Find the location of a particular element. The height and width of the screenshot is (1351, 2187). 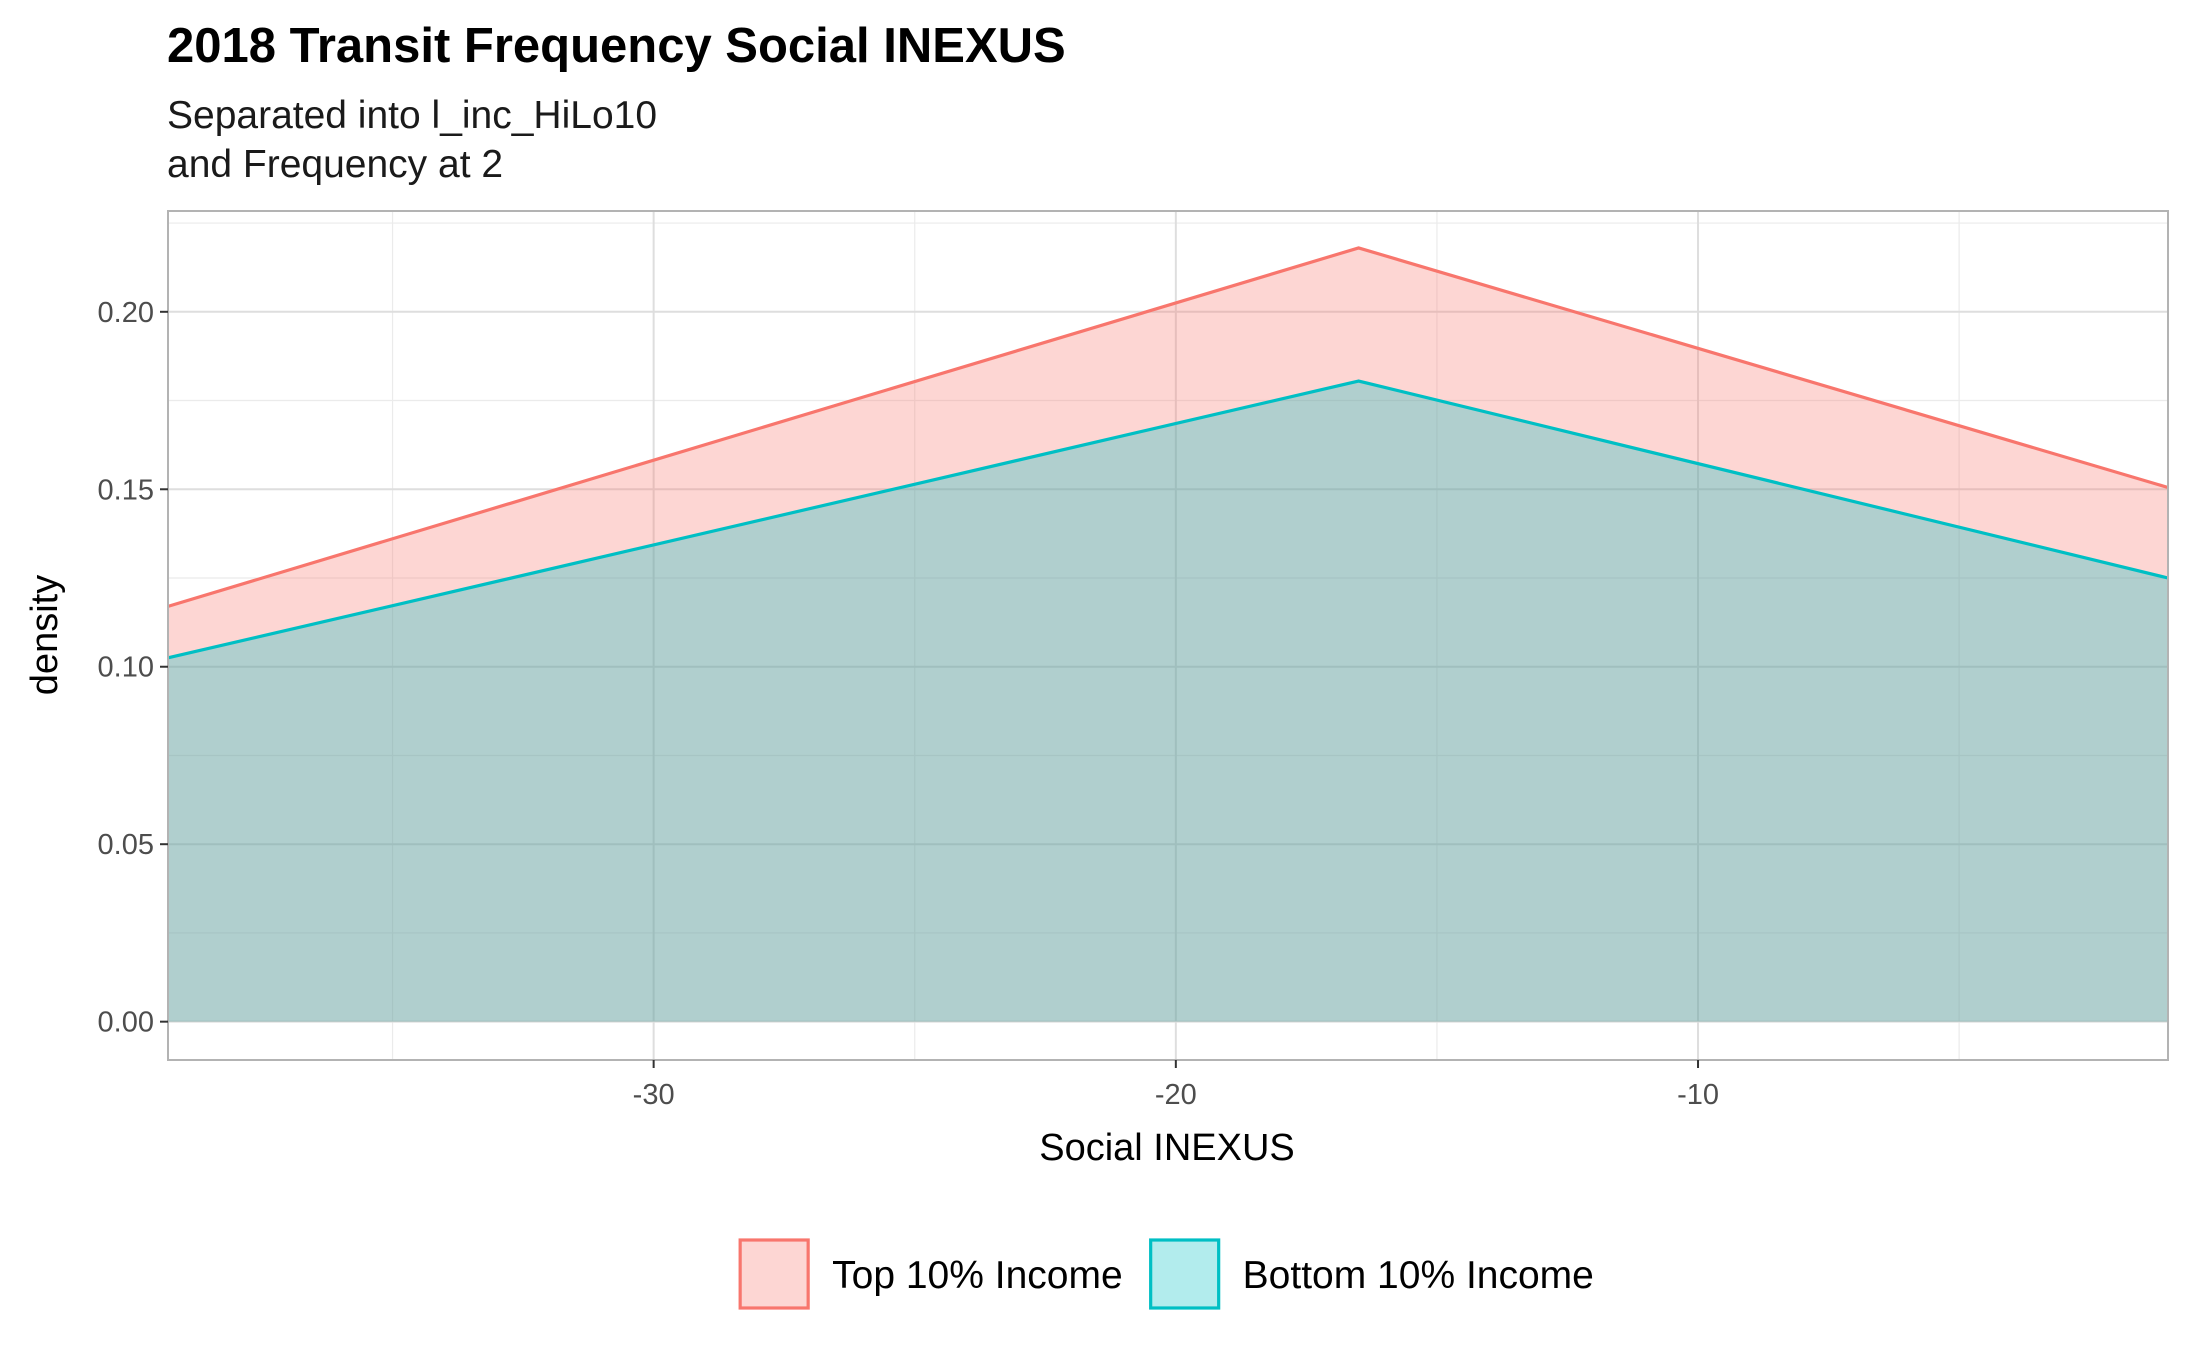

y-axis-title: density is located at coordinates (45, 635).